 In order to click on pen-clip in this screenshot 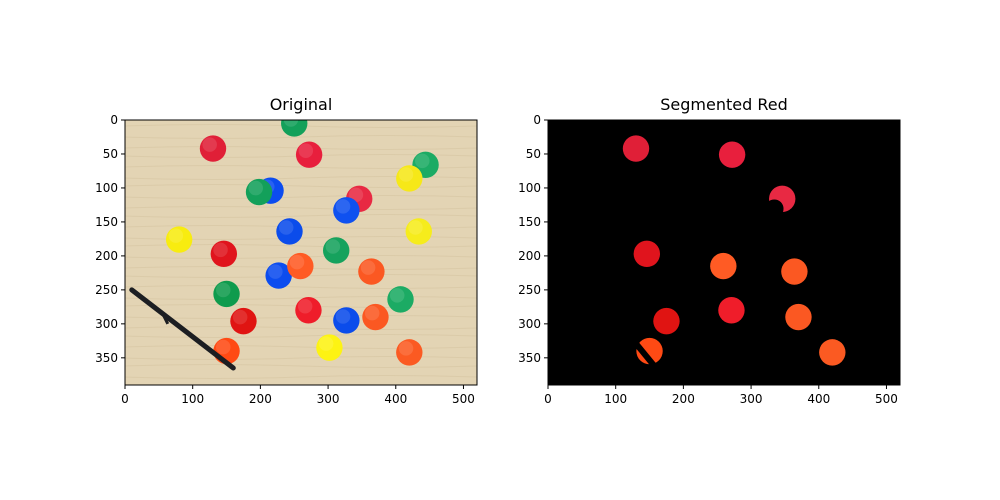, I will do `click(165, 318)`.